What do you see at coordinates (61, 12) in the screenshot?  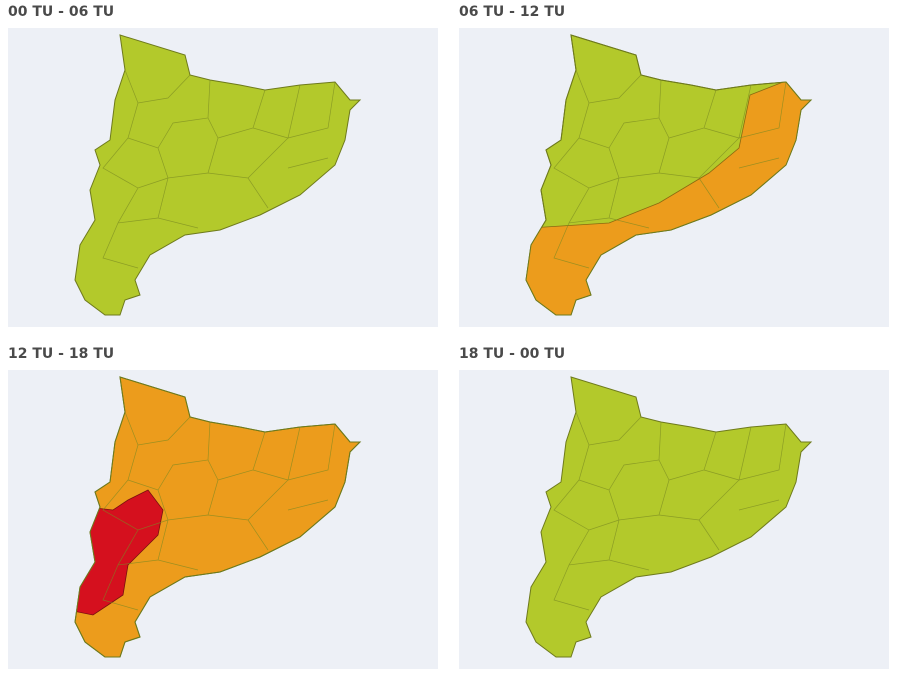 I see `panel-title: 00 TU - 06 TU` at bounding box center [61, 12].